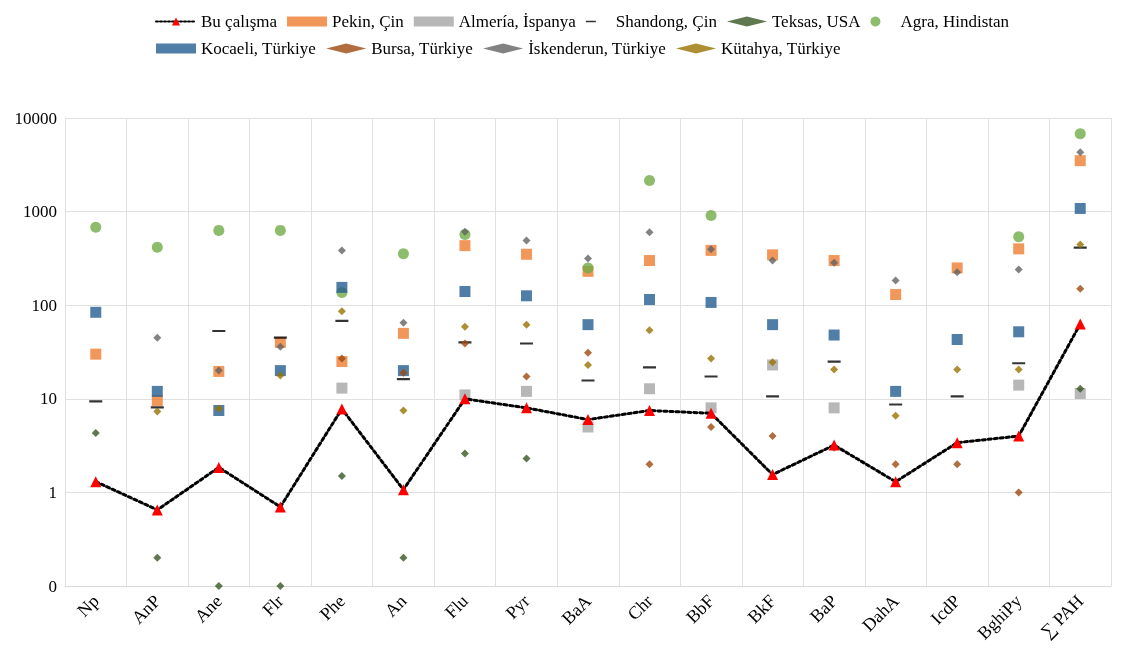 This screenshot has width=1141, height=668. I want to click on y-tick-label: 10000, so click(35, 118).